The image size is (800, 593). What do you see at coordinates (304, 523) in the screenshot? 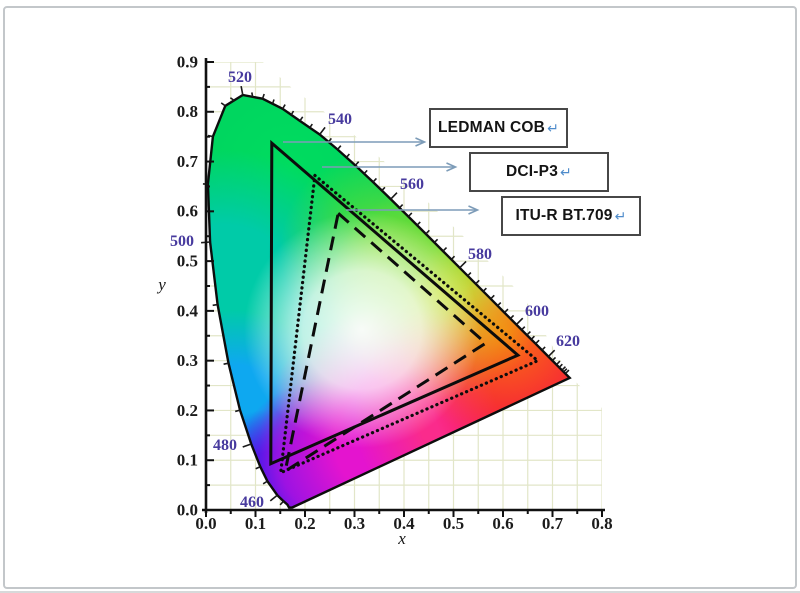
I see `x-tick-label: 0.2` at bounding box center [304, 523].